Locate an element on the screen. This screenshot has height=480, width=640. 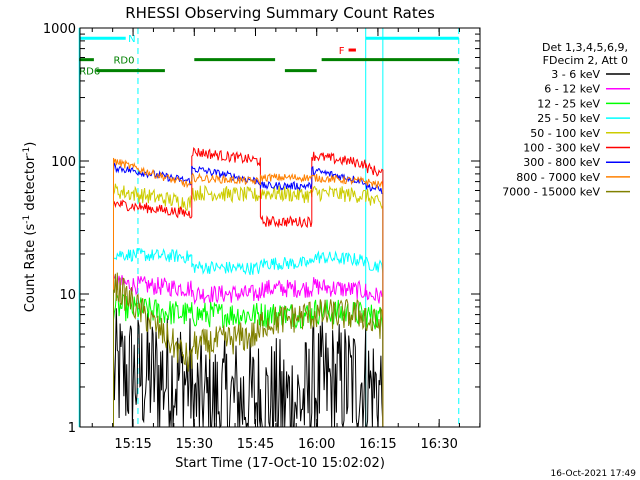
y-tick-label: 10 is located at coordinates (67, 295).